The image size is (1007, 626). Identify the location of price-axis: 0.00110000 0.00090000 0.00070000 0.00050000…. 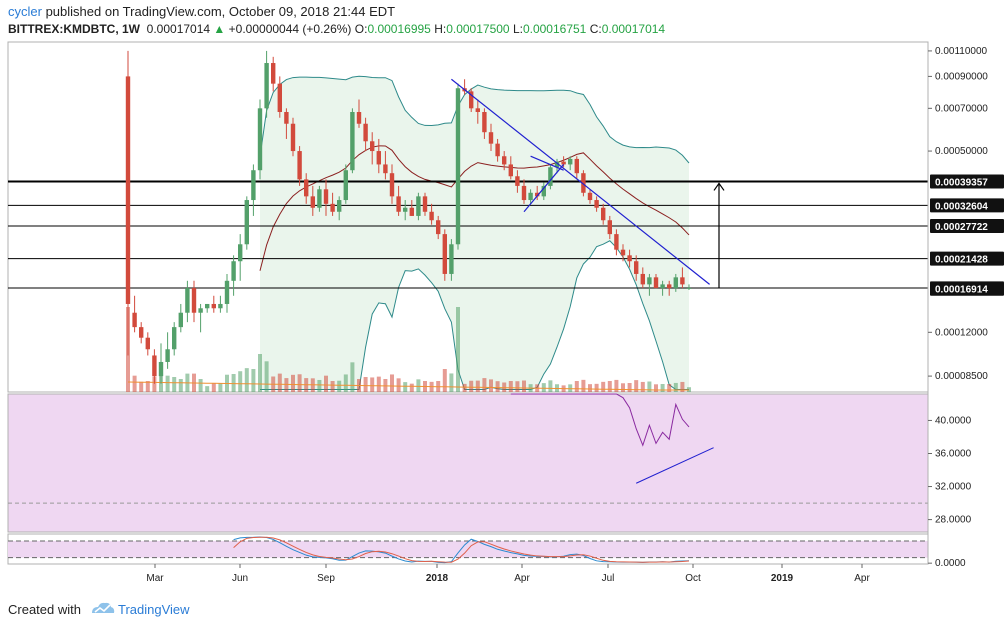
(965, 305).